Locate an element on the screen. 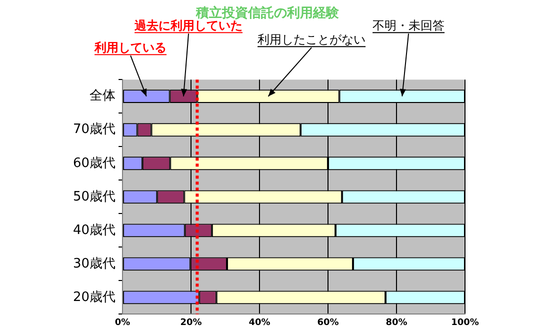 This screenshot has height=335, width=550. text: 利用している is located at coordinates (130, 47).